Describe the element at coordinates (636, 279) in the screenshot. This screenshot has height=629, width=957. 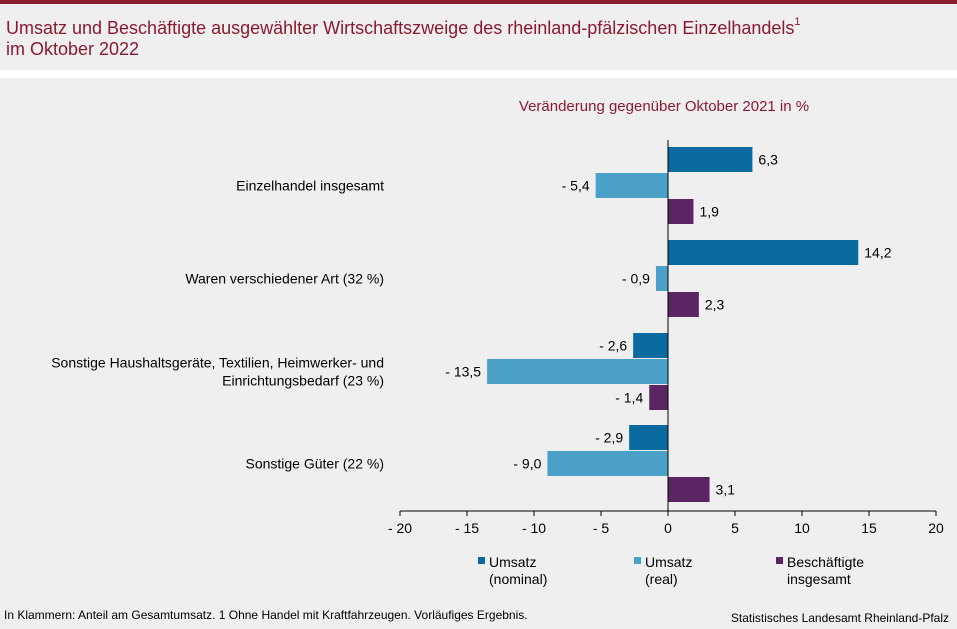
I see `data-label: - 0,9` at that location.